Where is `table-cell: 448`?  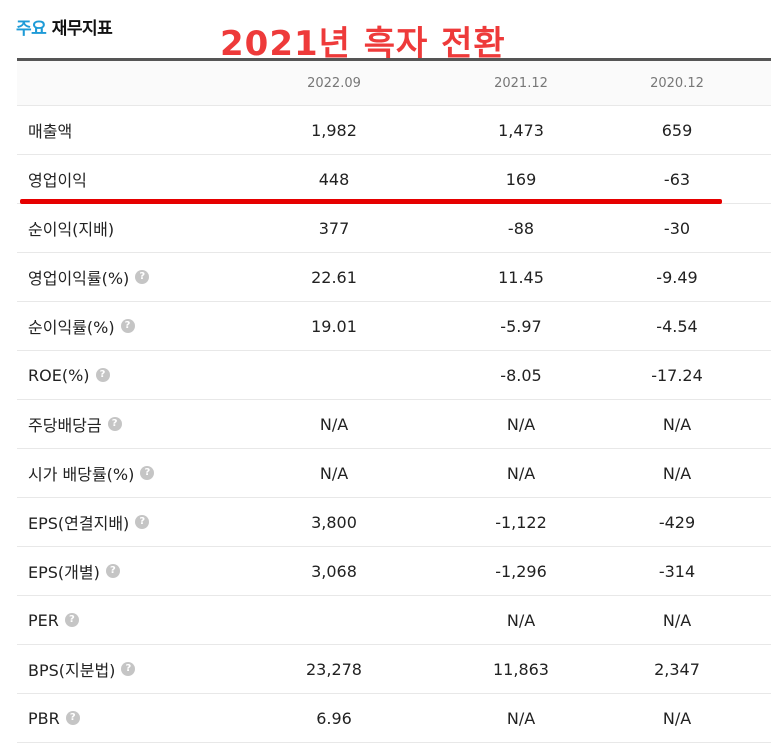 table-cell: 448 is located at coordinates (334, 179).